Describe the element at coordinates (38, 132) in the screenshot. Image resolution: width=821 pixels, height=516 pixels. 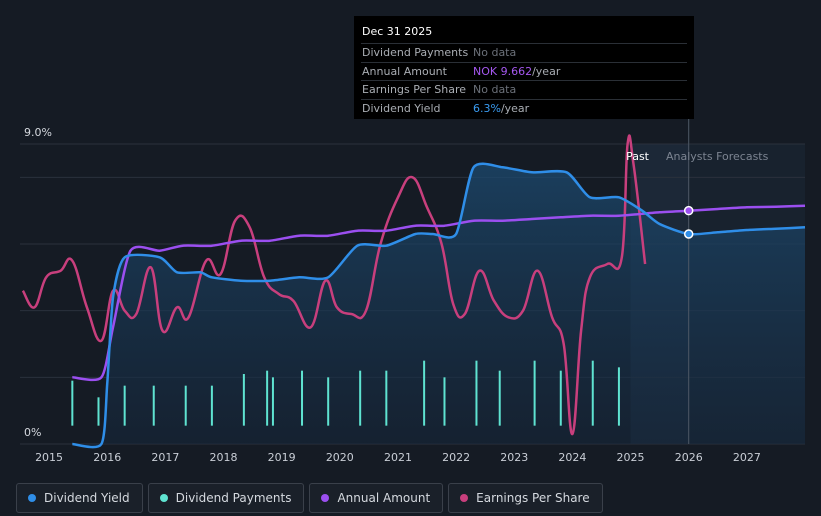
I see `y-axis-top-label: 9.0%` at that location.